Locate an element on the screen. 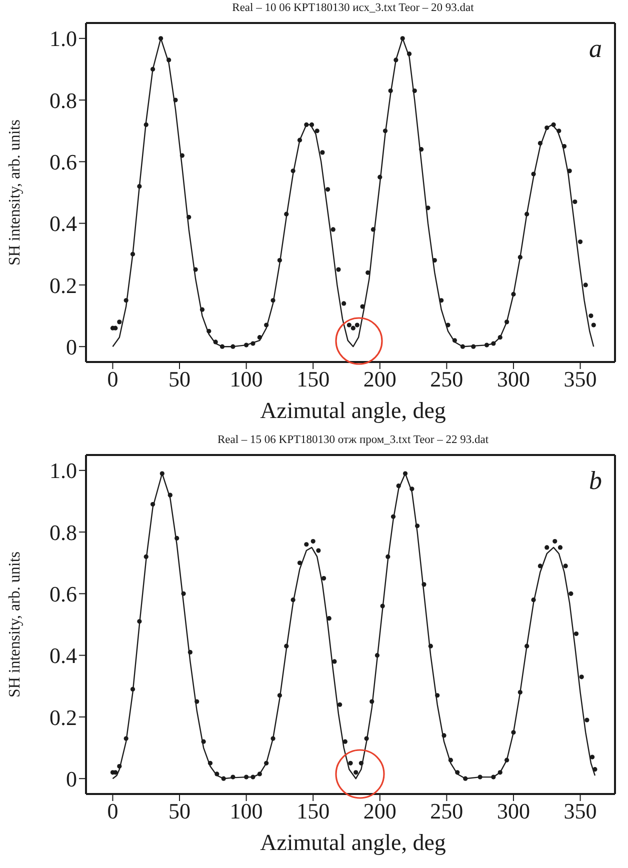 Image resolution: width=628 pixels, height=868 pixels. chart-title: Real – 15 06 KPT180130 отж пром_3.txt Teor – 22 93.dat is located at coordinates (353, 440).